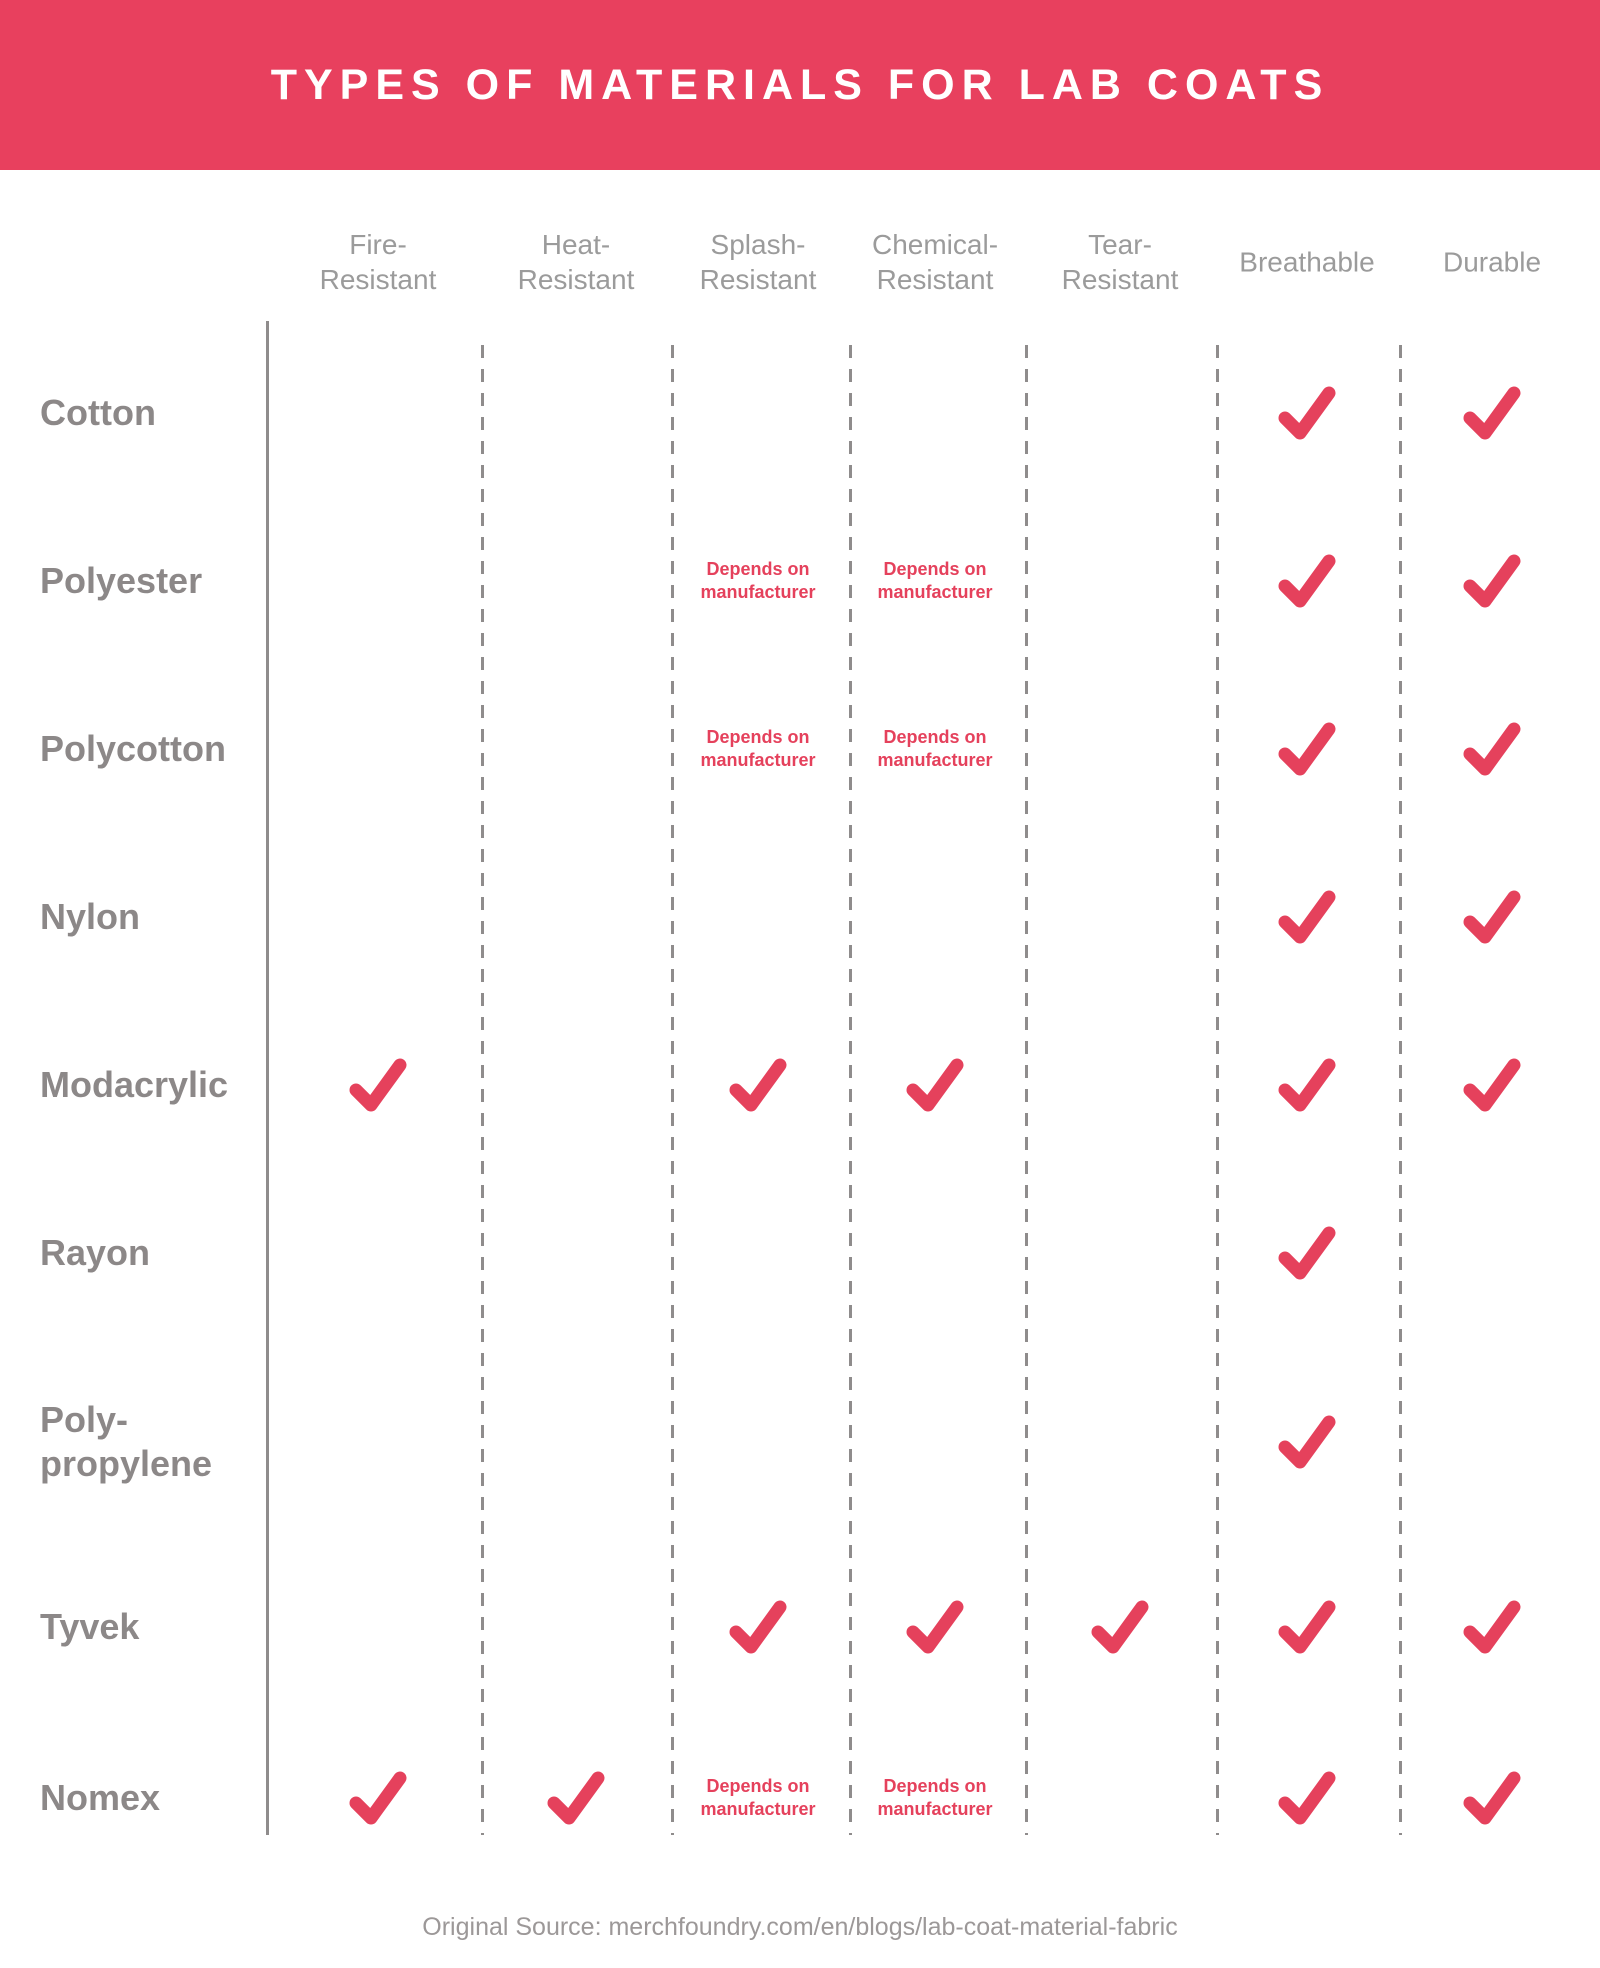 Image resolution: width=1600 pixels, height=1968 pixels. Describe the element at coordinates (133, 748) in the screenshot. I see `row-label-polycotton: Polycotton` at that location.